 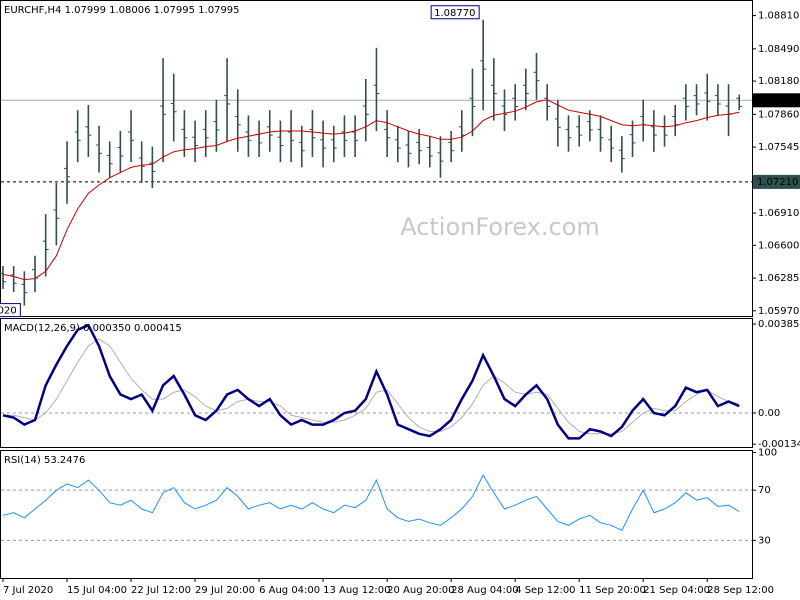 What do you see at coordinates (500, 227) in the screenshot?
I see `watermark: ActionForex.com` at bounding box center [500, 227].